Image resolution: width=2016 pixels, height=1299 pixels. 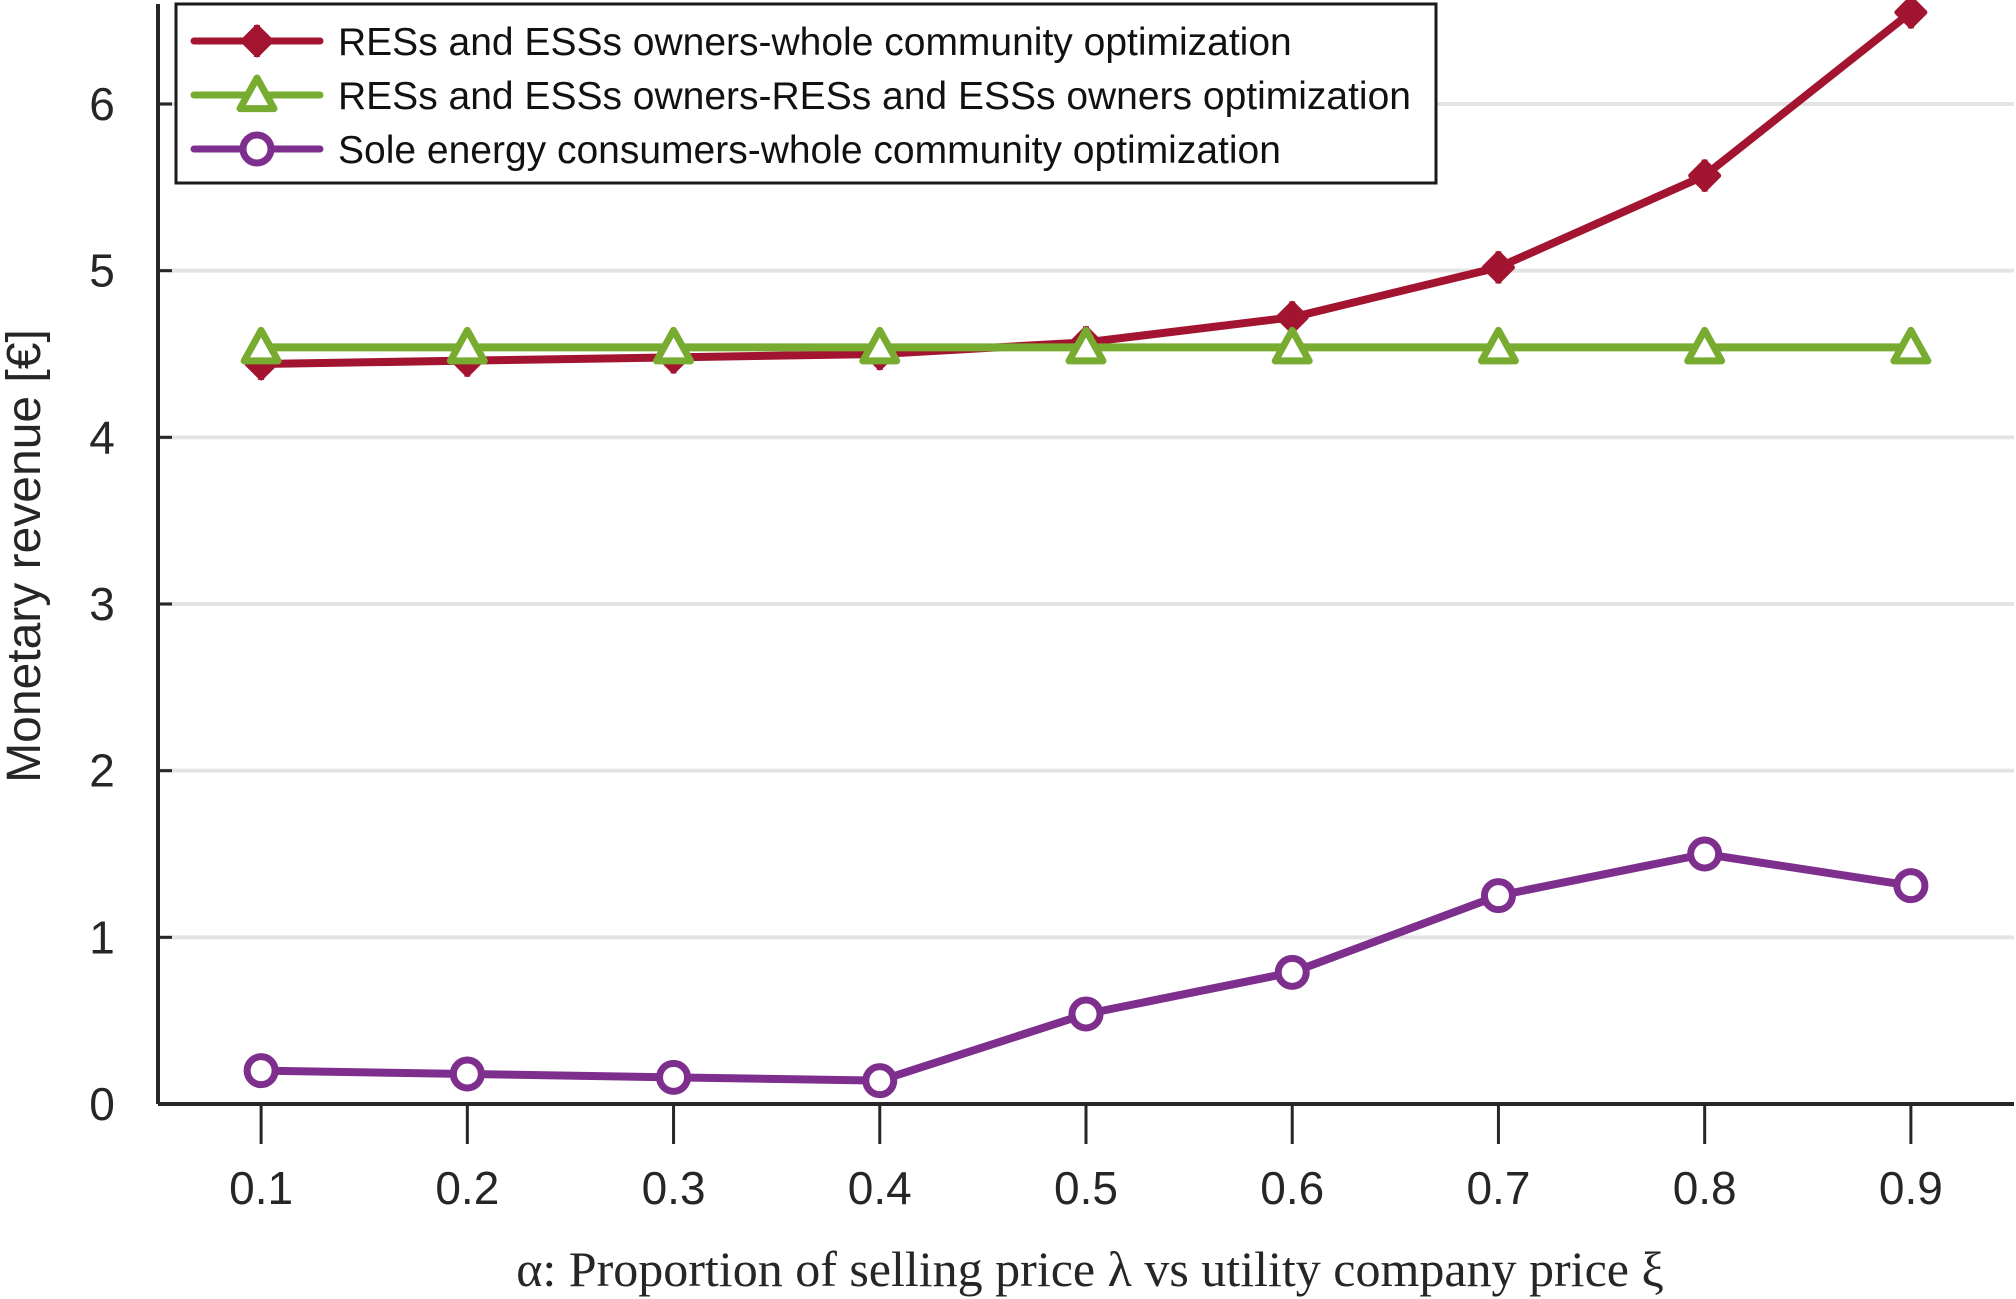 What do you see at coordinates (102, 1104) in the screenshot?
I see `y-tick-label: 0` at bounding box center [102, 1104].